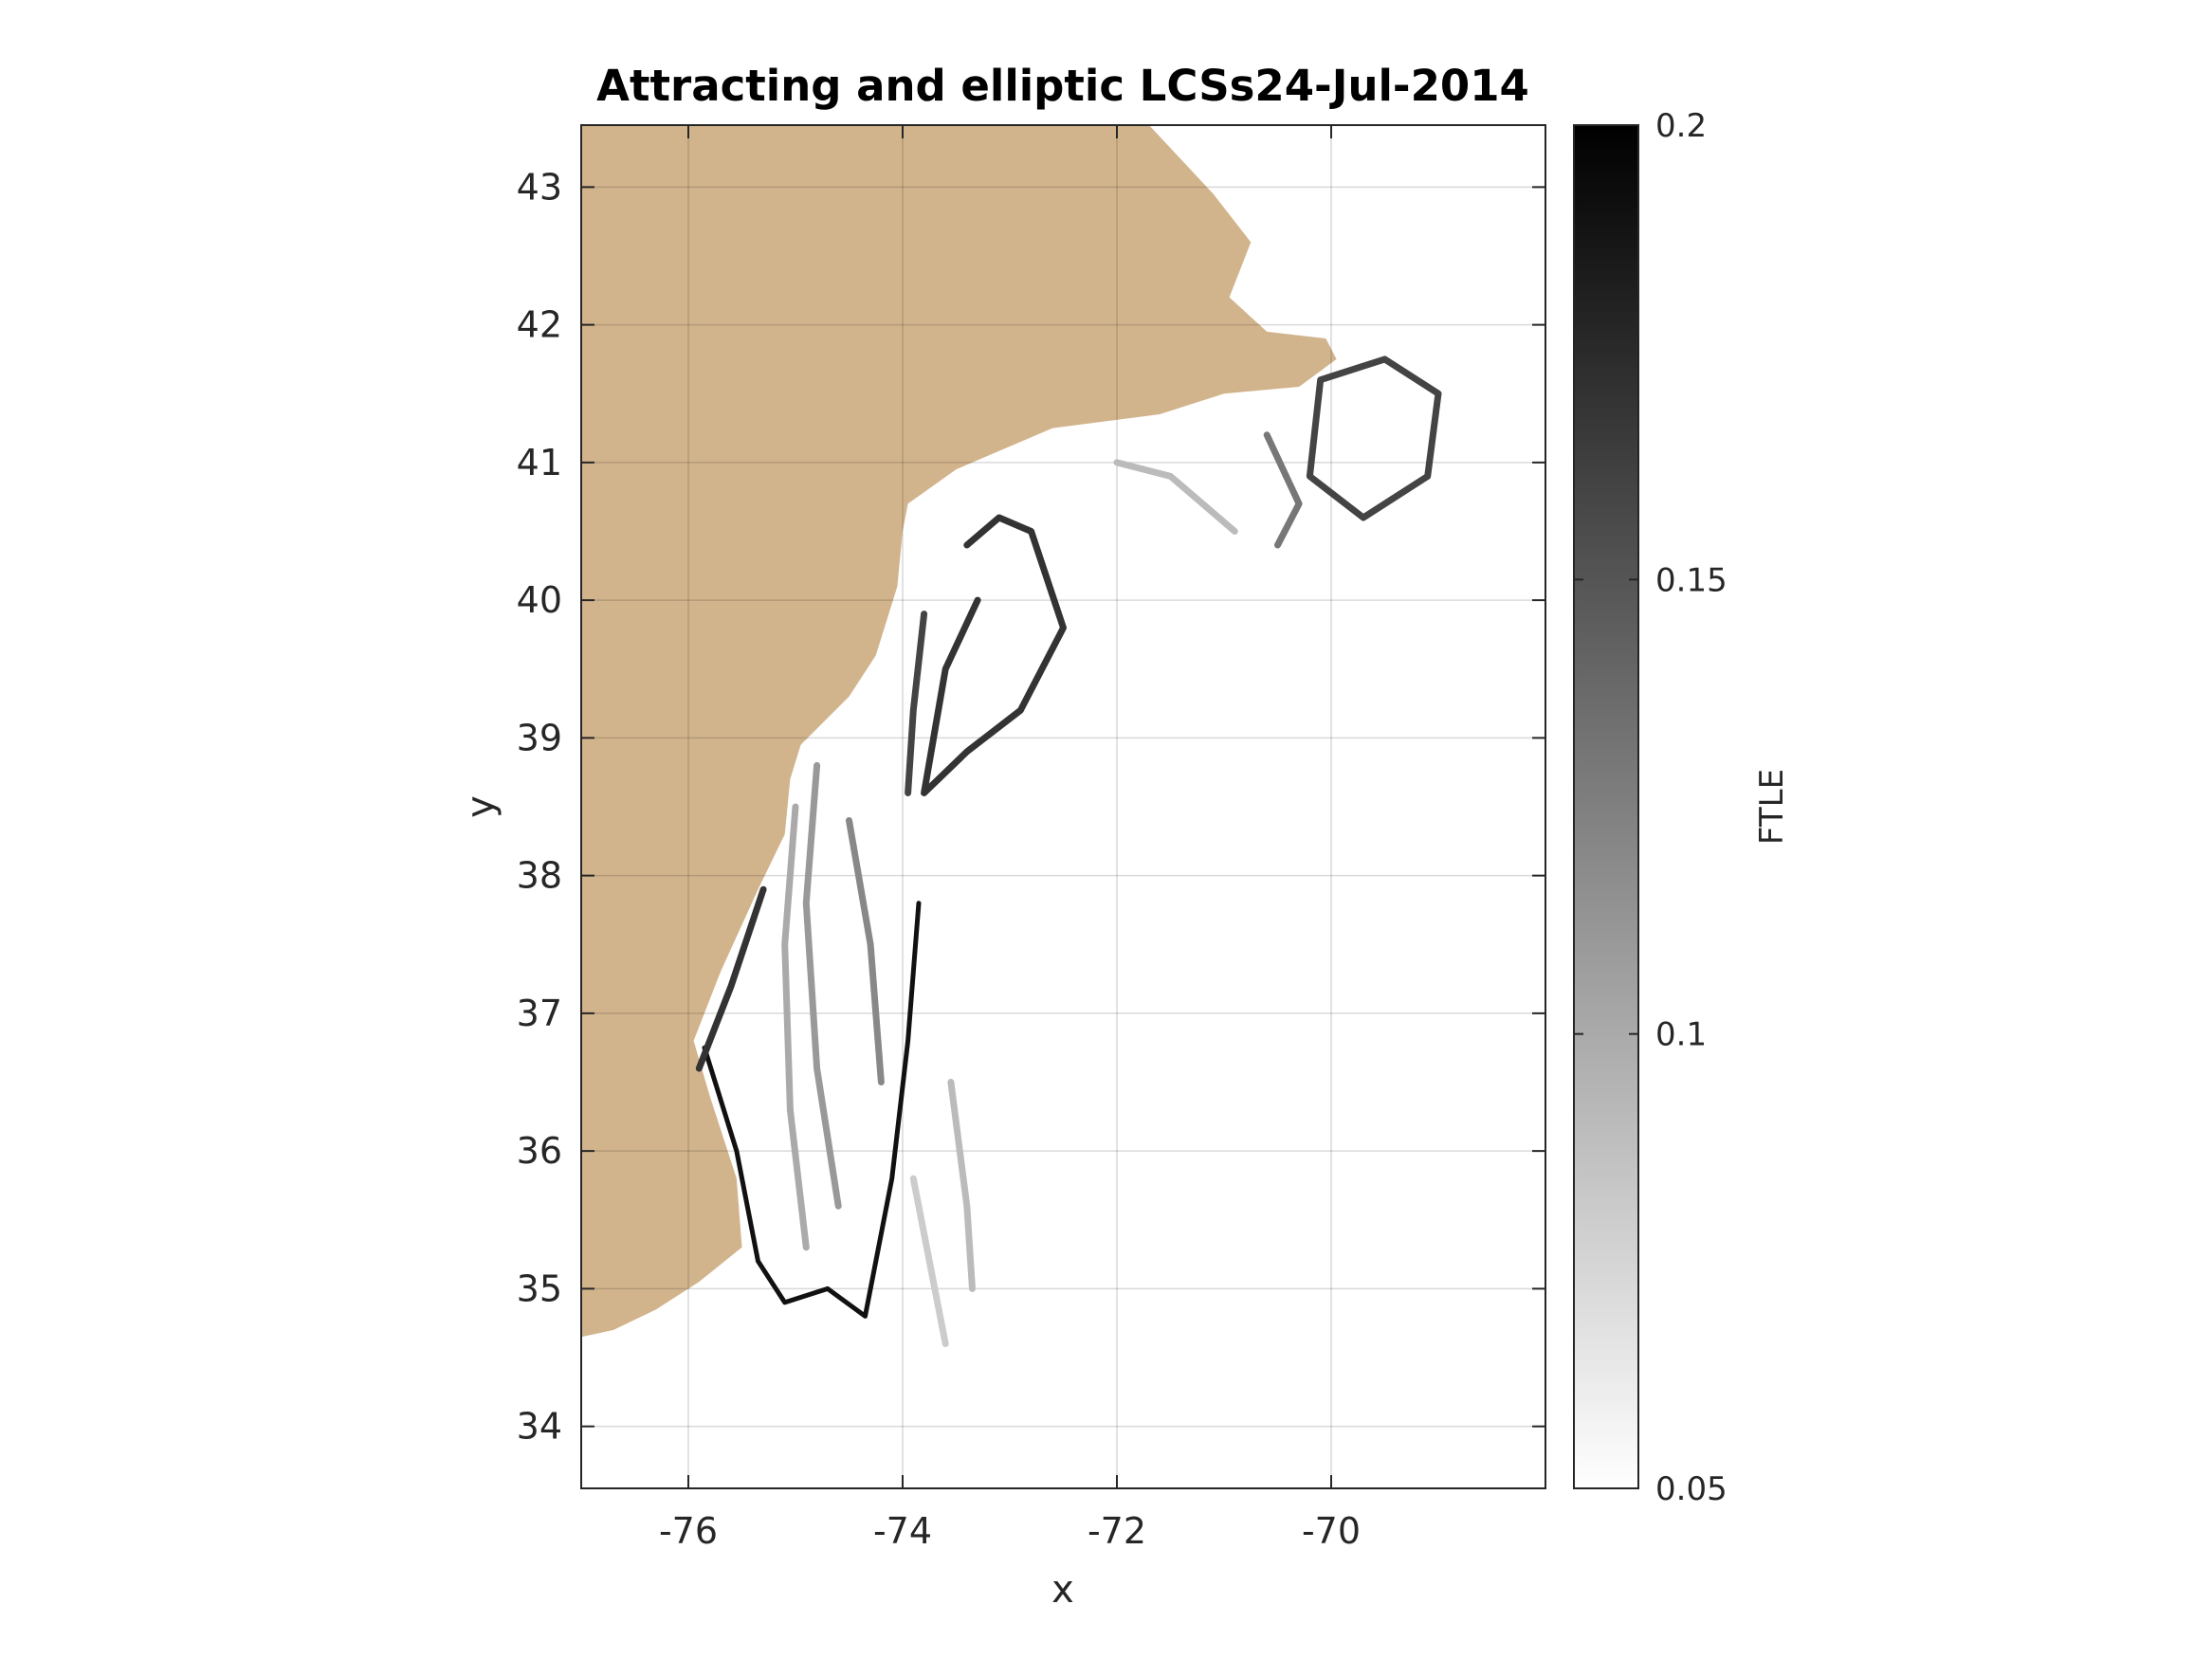  I want to click on y-tick-label: 36, so click(539, 1151).